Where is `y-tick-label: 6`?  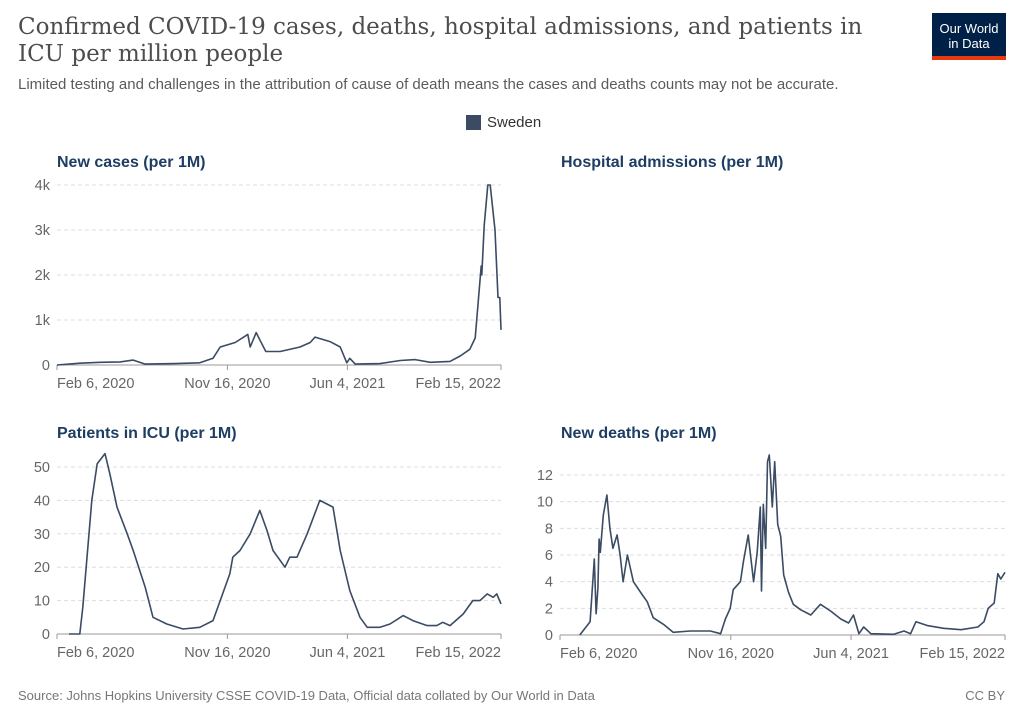
y-tick-label: 6 is located at coordinates (549, 556).